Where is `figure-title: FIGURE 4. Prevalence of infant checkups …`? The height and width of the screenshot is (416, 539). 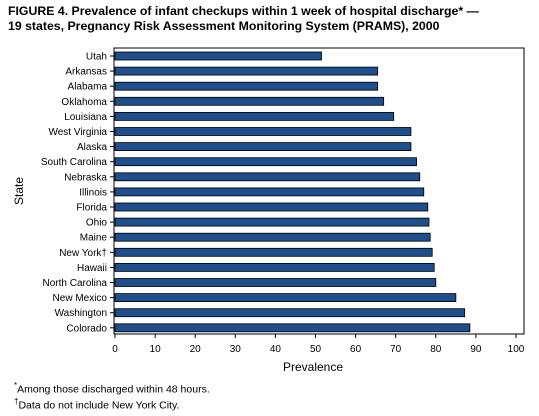
figure-title: FIGURE 4. Prevalence of infant checkups … is located at coordinates (272, 19).